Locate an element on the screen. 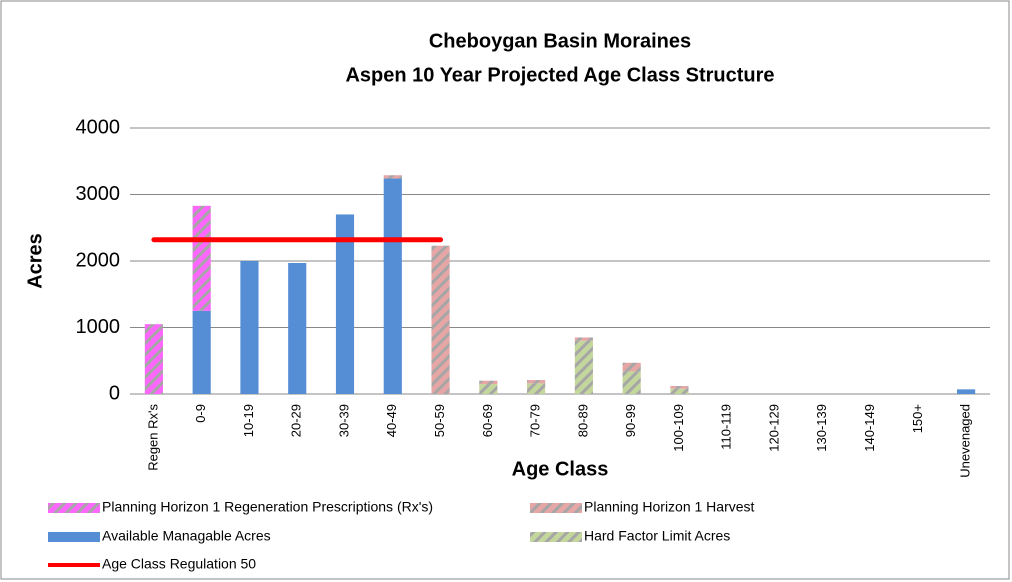 Image resolution: width=1012 pixels, height=582 pixels. legend-label: Available Managable Acres is located at coordinates (186, 536).